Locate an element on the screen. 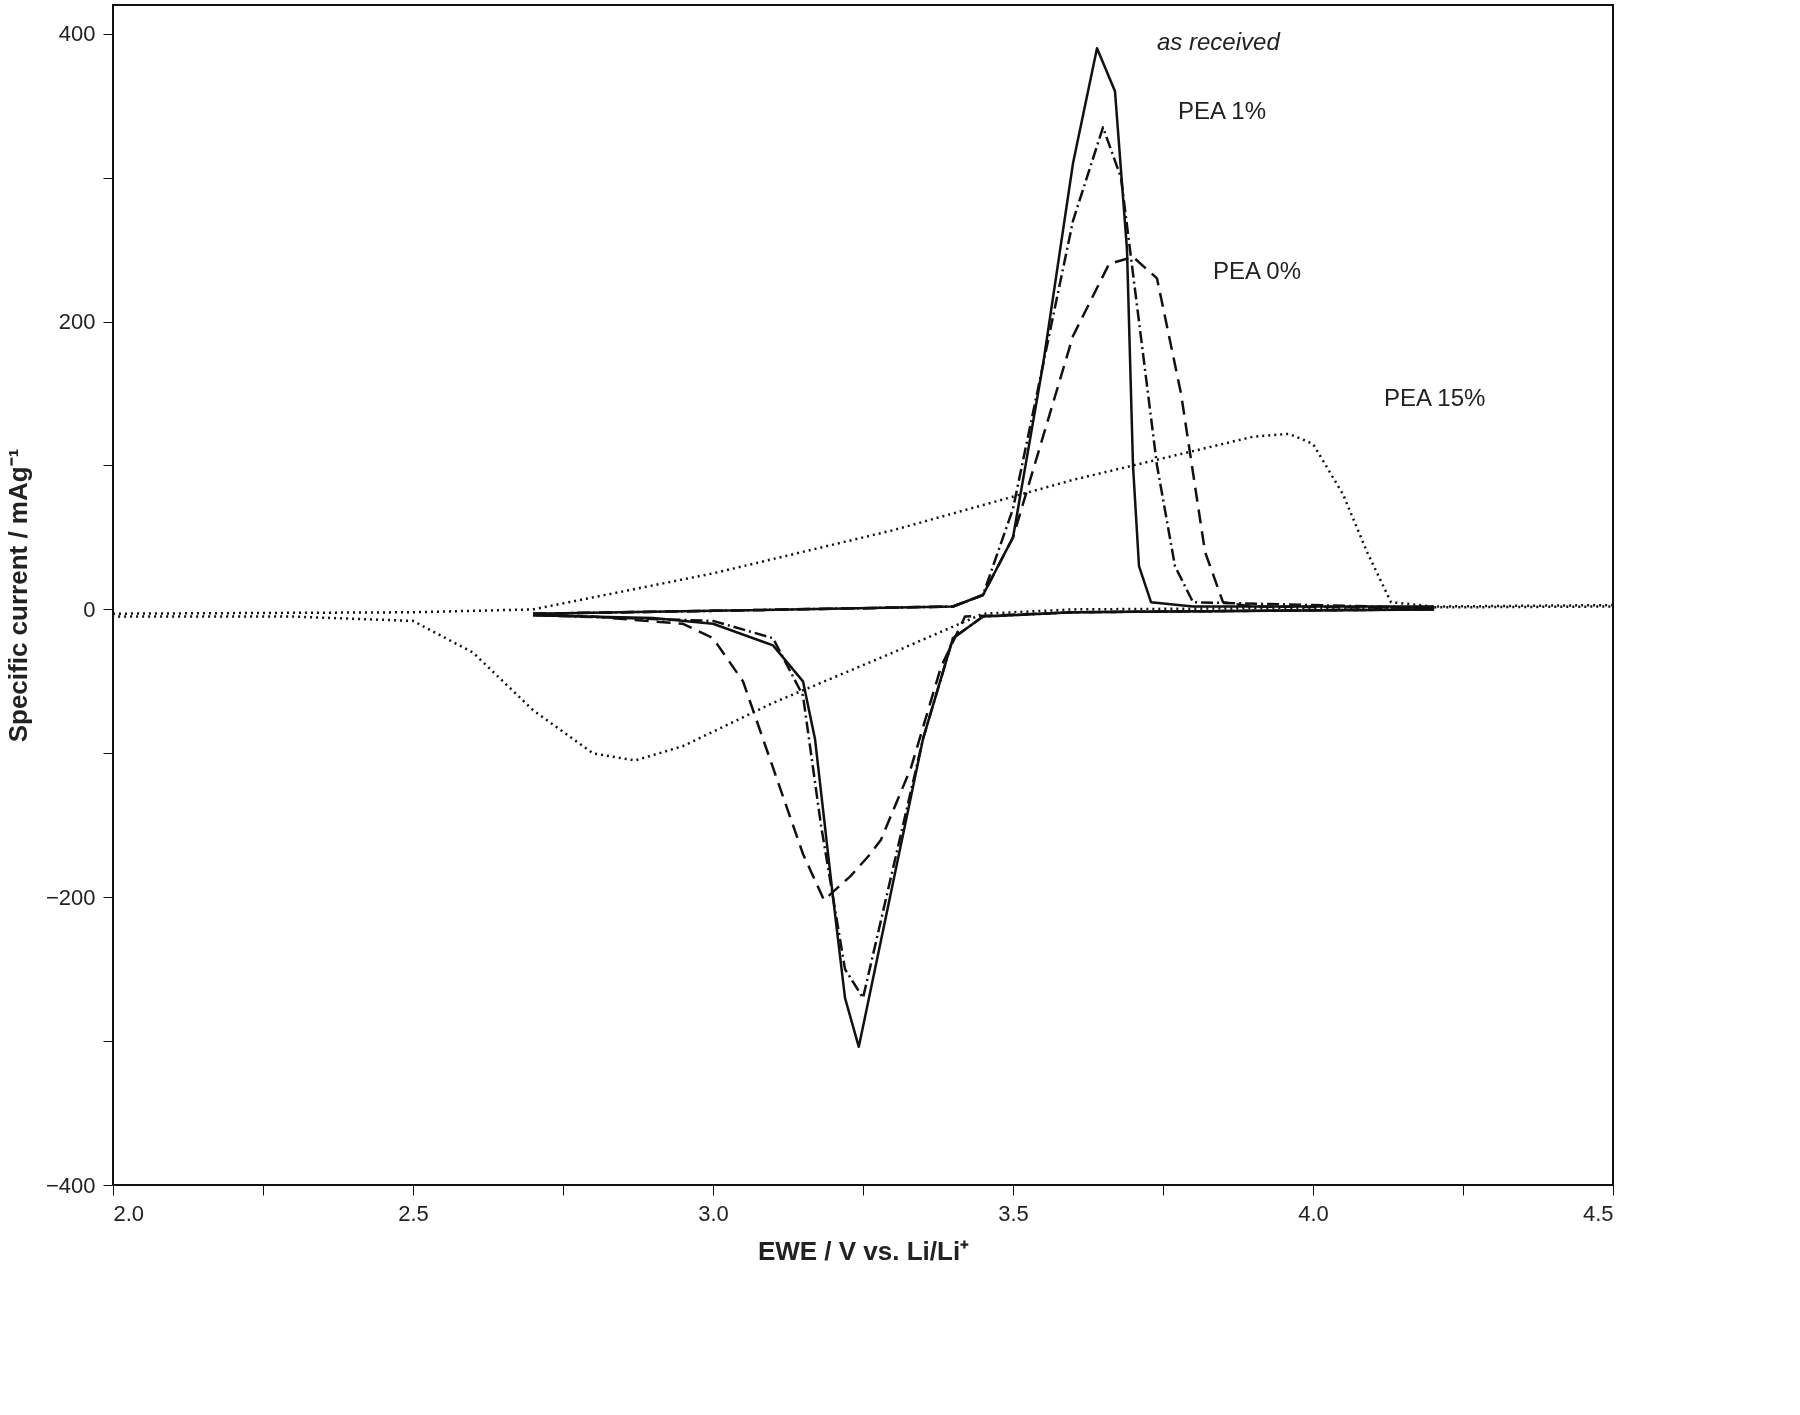 The height and width of the screenshot is (1415, 1800). x-tick-label: 4.0 is located at coordinates (1313, 1213).